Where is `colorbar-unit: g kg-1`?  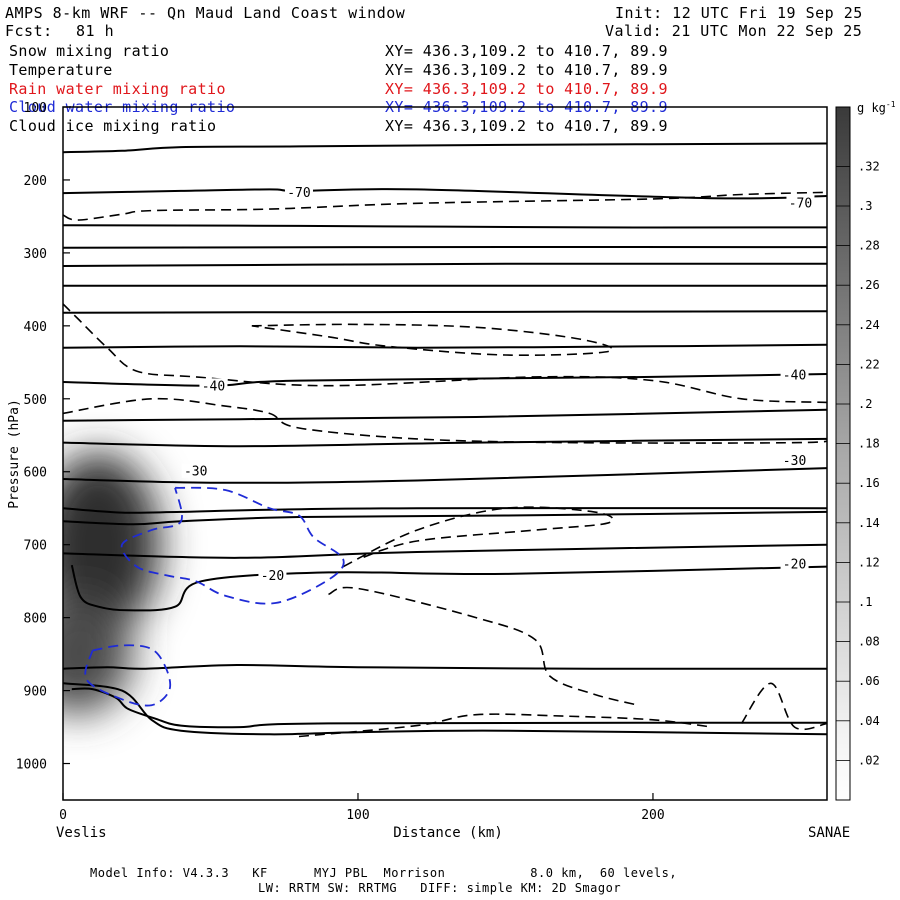
colorbar-unit: g kg-1 is located at coordinates (876, 107).